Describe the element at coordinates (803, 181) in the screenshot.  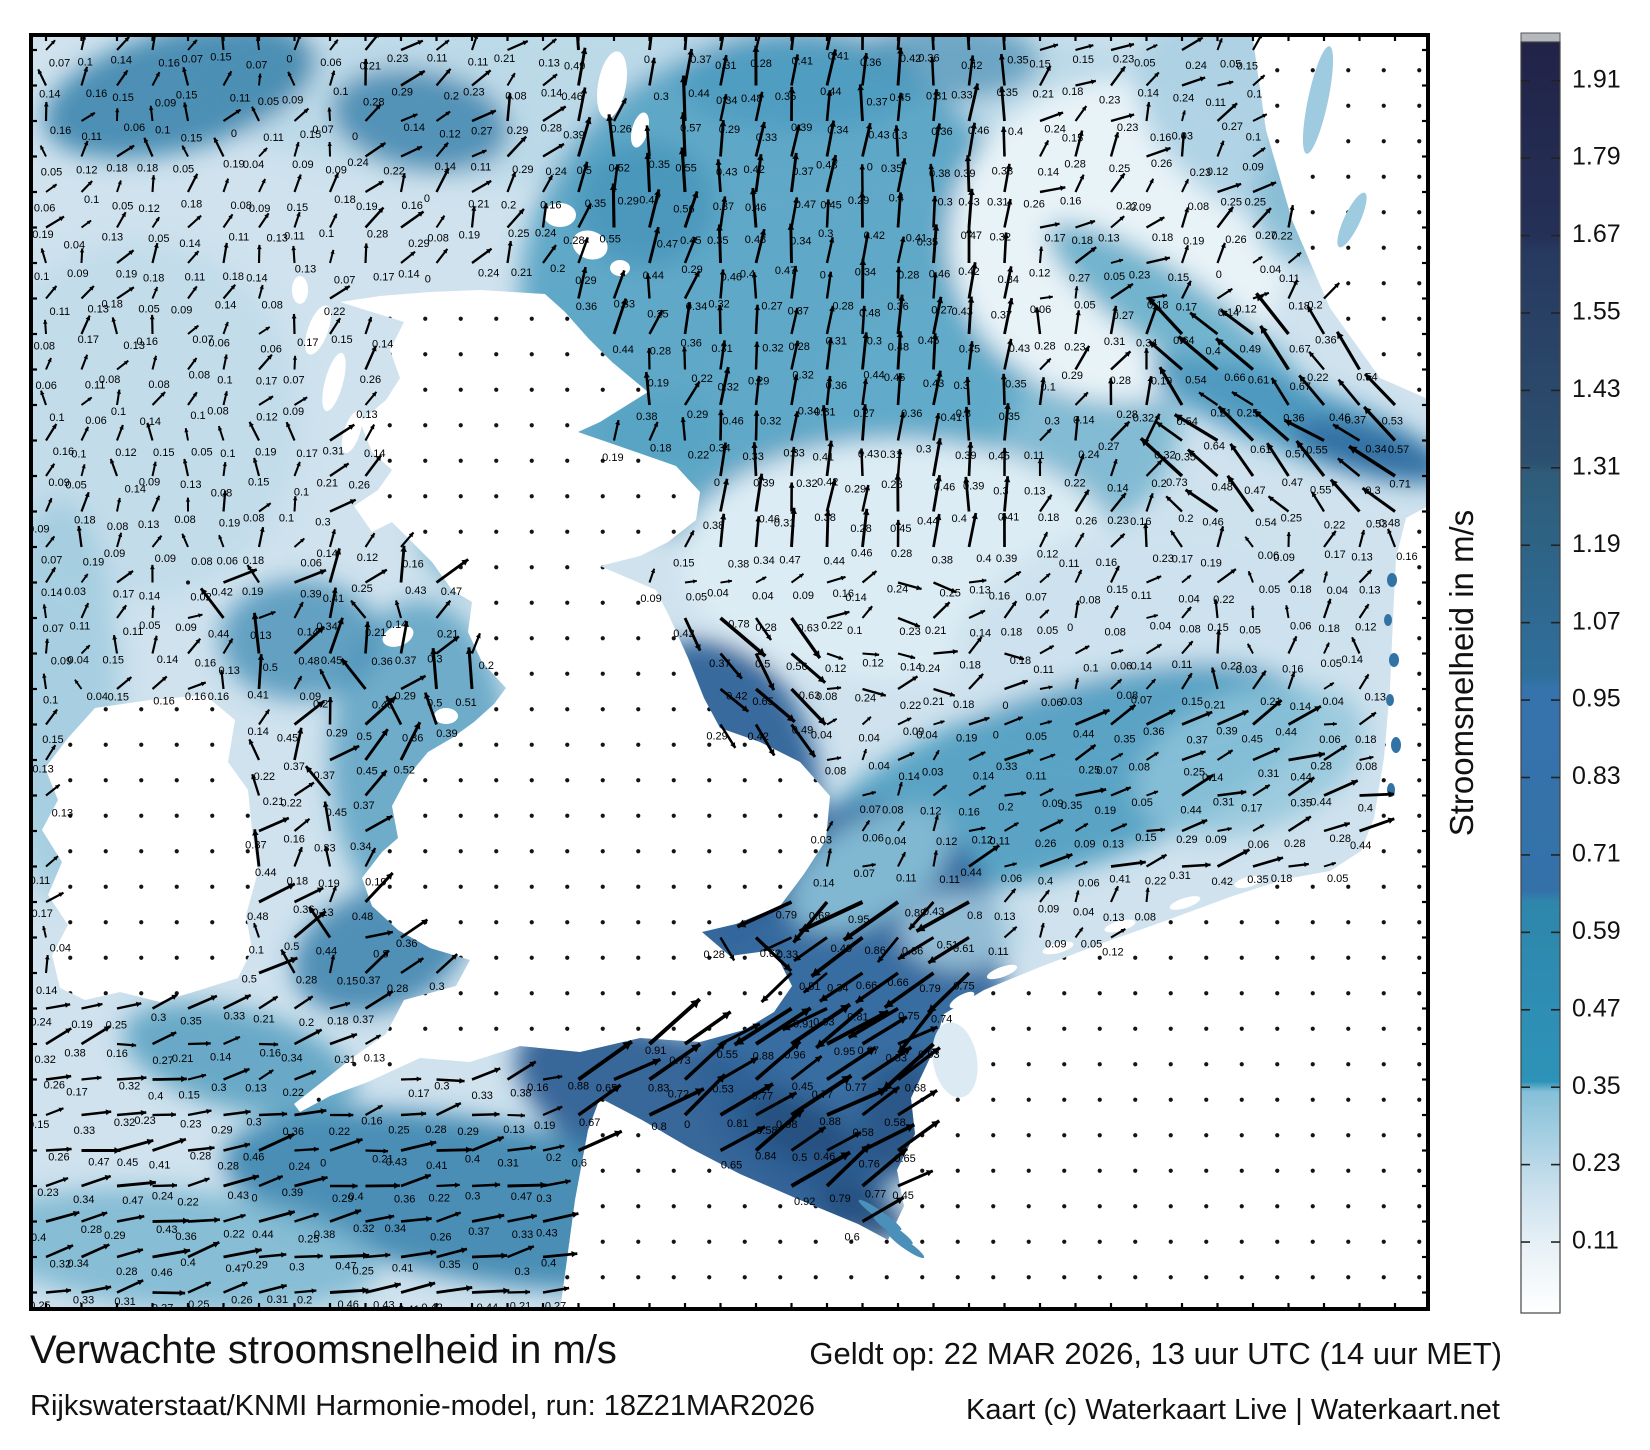
I see `flow-vector: 0.47` at that location.